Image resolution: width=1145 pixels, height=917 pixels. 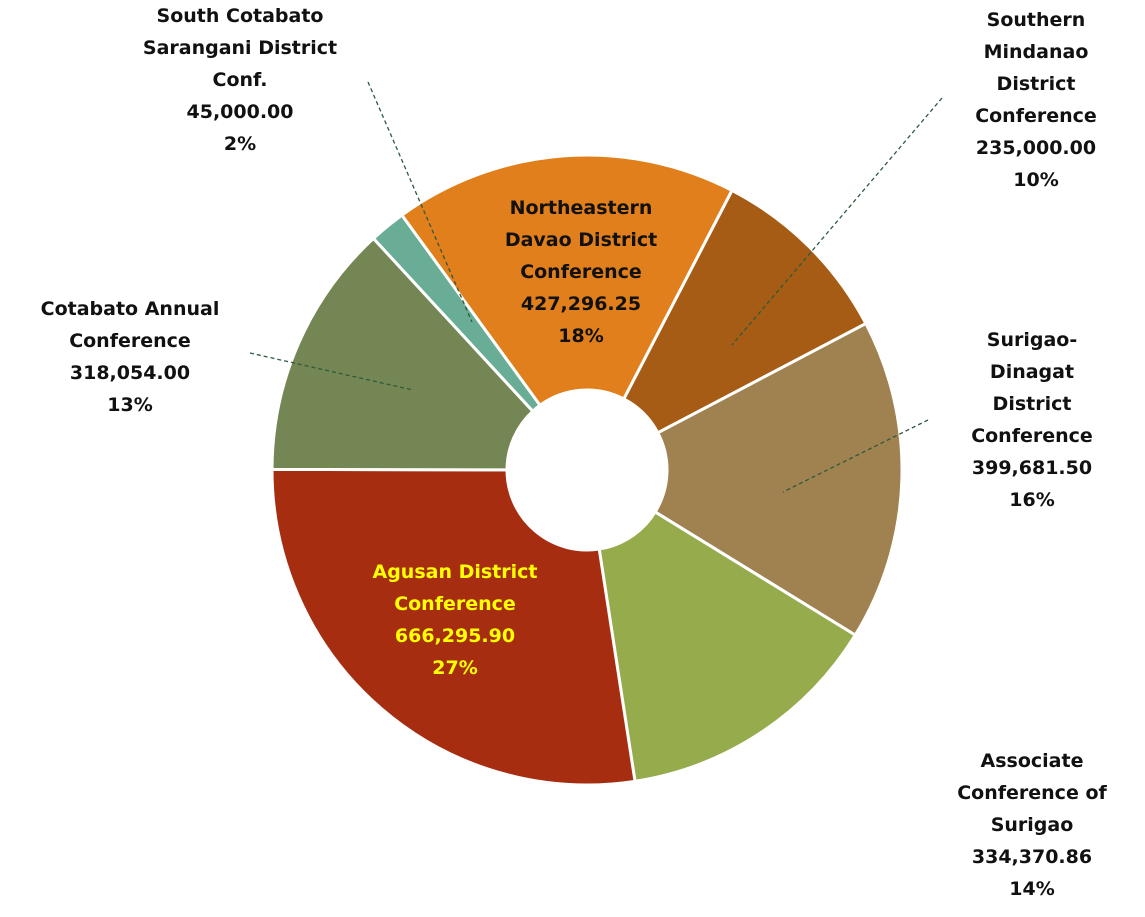 What do you see at coordinates (1036, 148) in the screenshot?
I see `value-label: 235,000.00` at bounding box center [1036, 148].